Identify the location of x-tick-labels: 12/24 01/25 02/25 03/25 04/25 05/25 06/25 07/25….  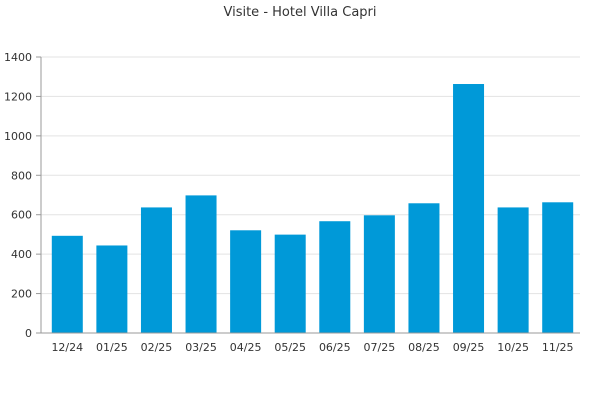
(312, 347).